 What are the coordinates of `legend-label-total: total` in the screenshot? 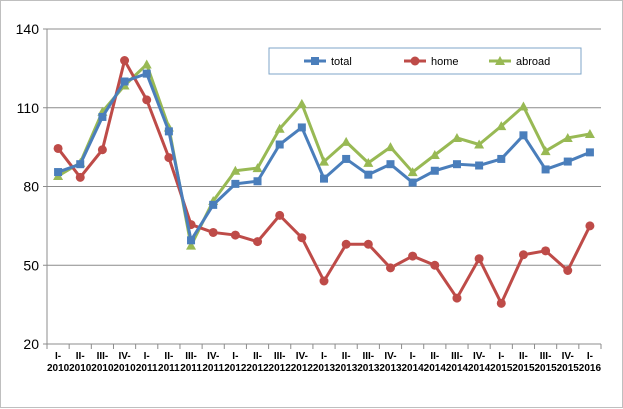 It's located at (341, 62).